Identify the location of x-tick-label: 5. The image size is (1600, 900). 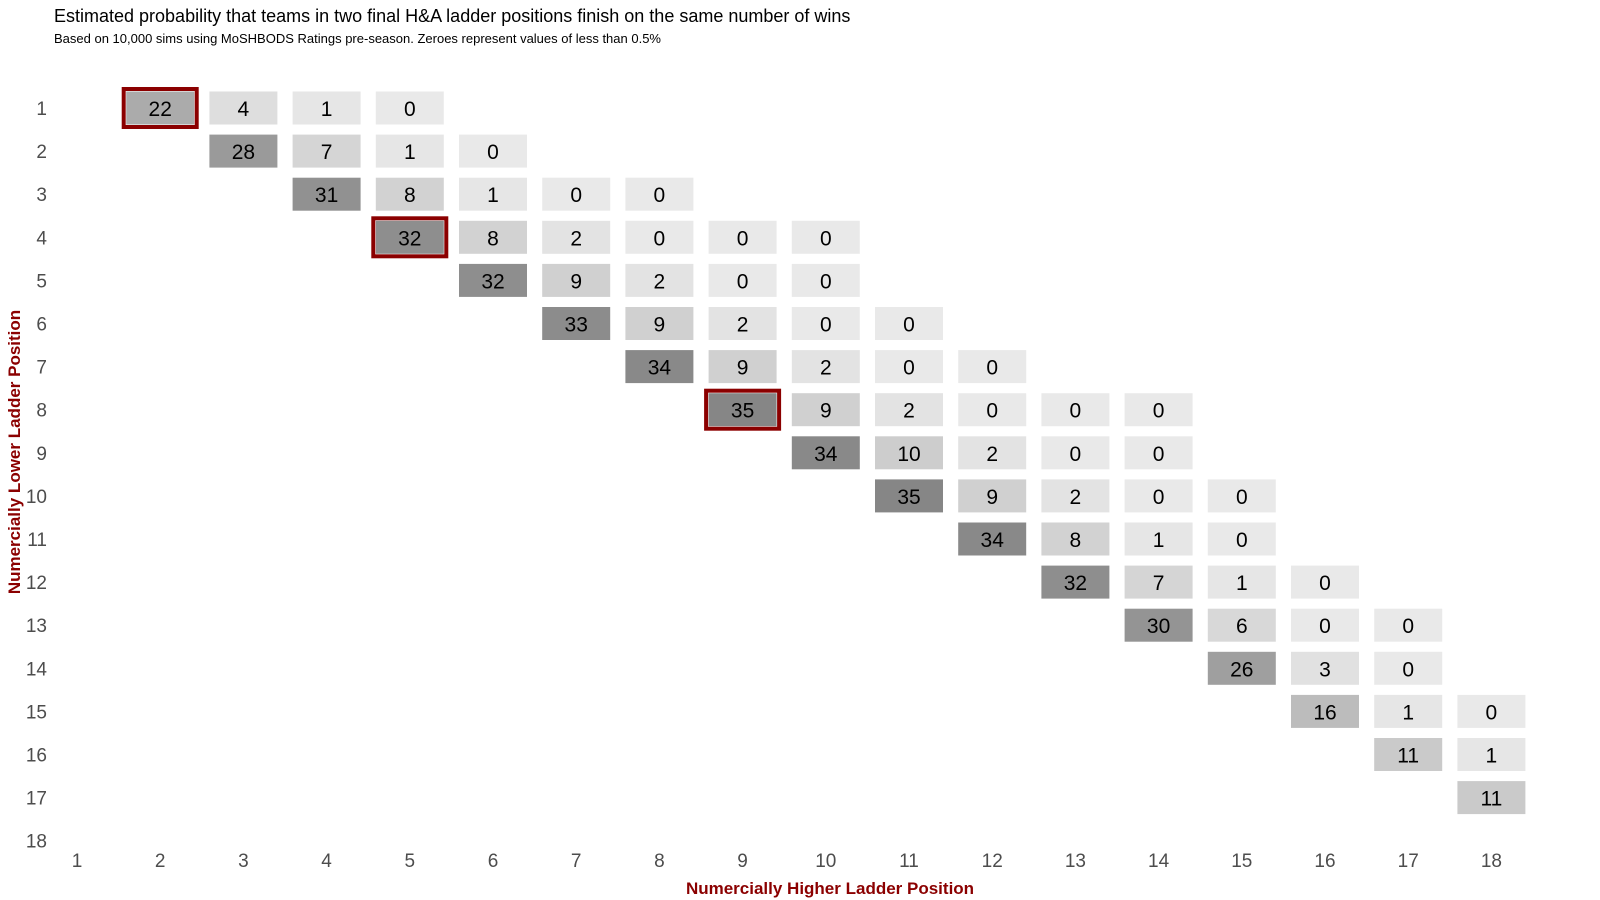
(410, 861).